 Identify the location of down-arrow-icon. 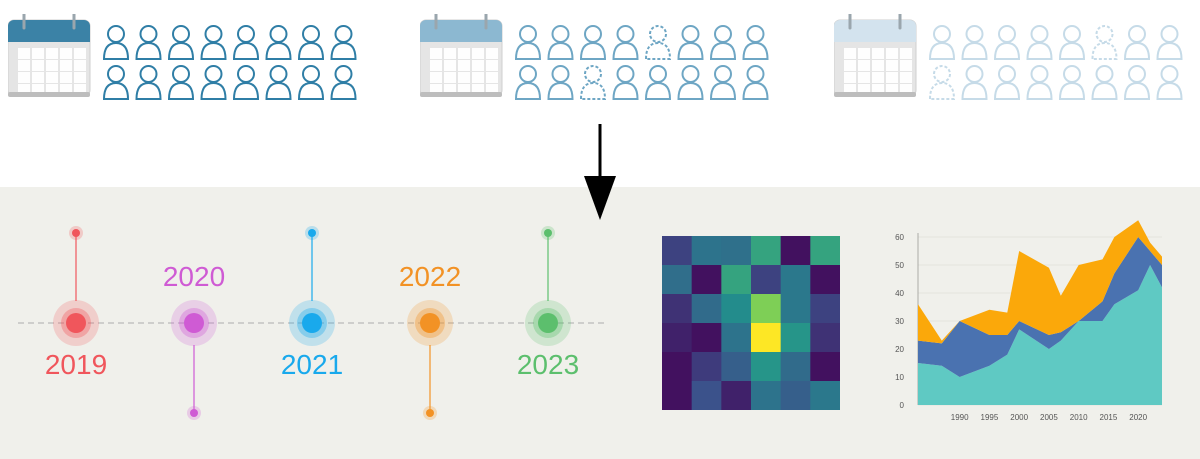
(600, 172).